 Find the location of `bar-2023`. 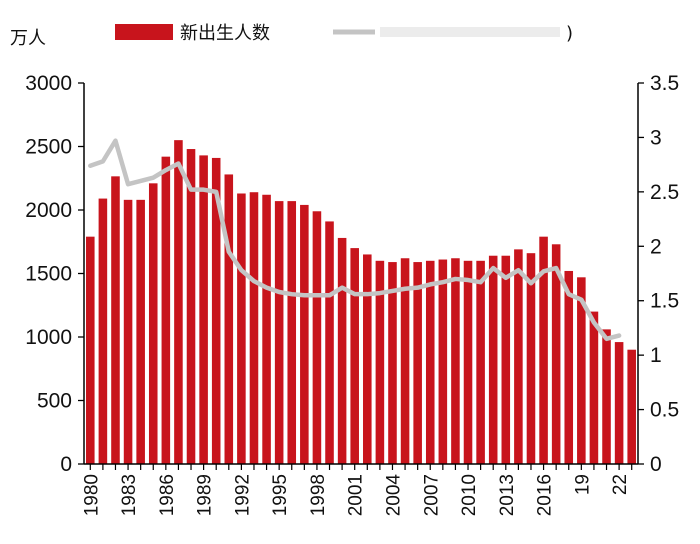

bar-2023 is located at coordinates (631, 406).